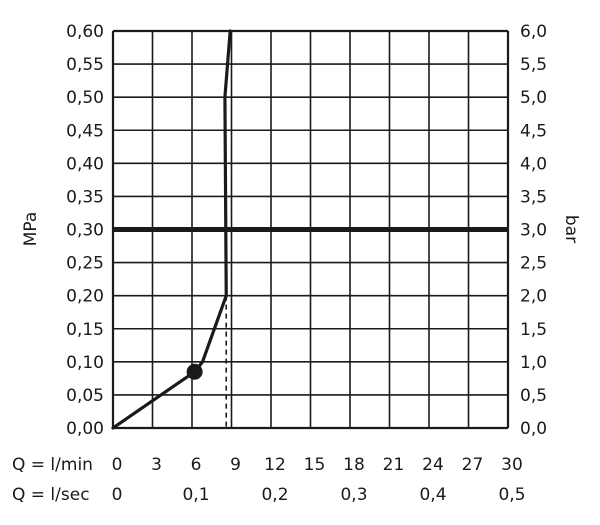 The image size is (600, 525). I want to click on right-axis-ticks: 0,0 0,5 1,0 1,5 2,0 2,5 3,0 3,5 4,0 4,5 5,0 5,5 6,0, so click(533, 230).